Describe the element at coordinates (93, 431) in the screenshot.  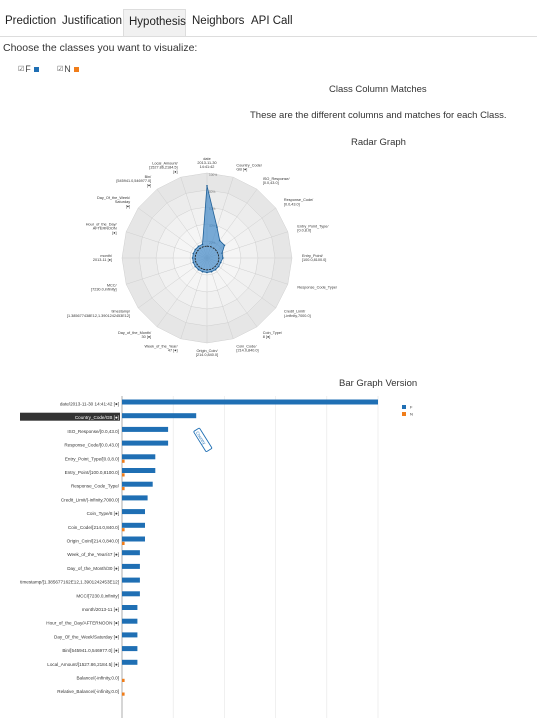
I see `bar-category-label: ISO_Response/[0.0,43.0]` at that location.